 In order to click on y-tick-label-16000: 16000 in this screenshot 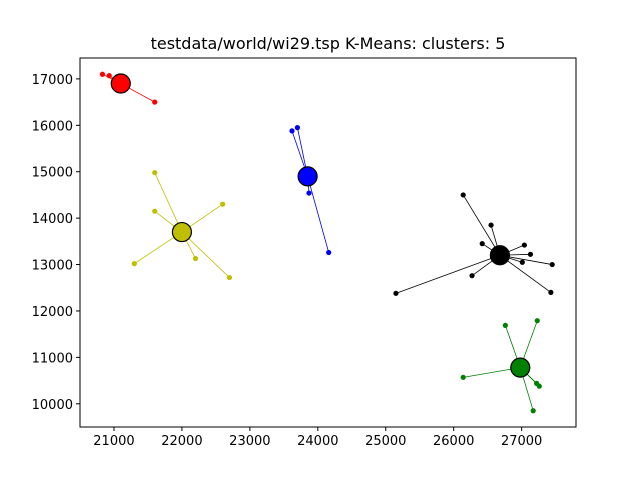, I will do `click(52, 126)`.